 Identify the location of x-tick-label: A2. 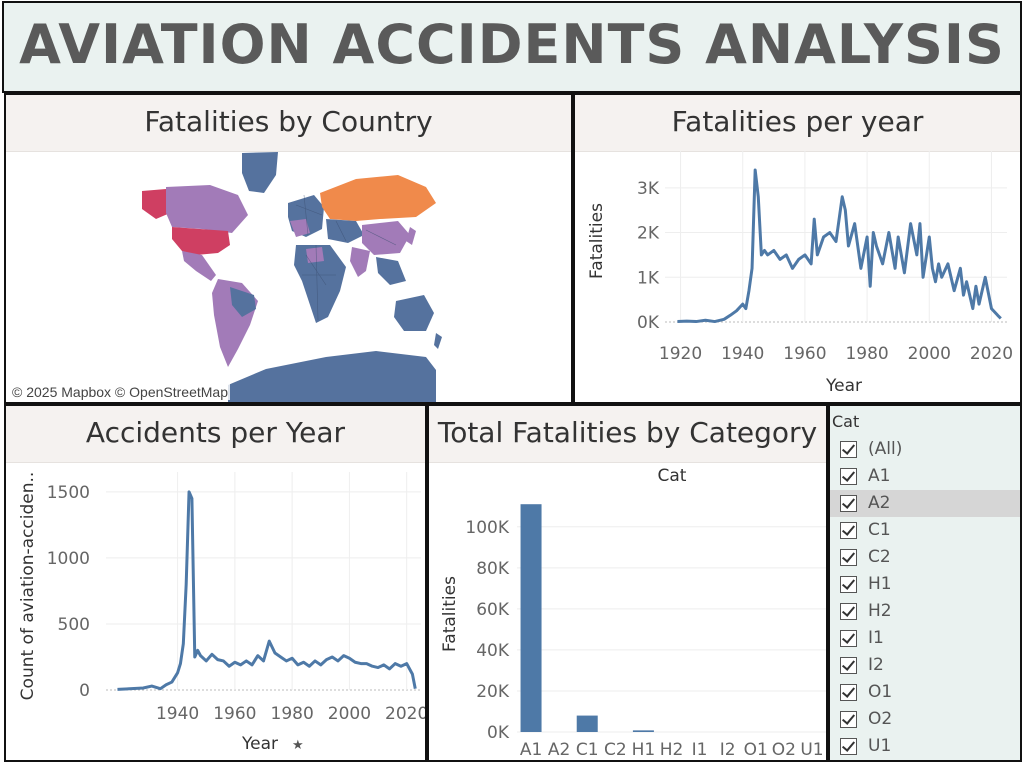
(559, 750).